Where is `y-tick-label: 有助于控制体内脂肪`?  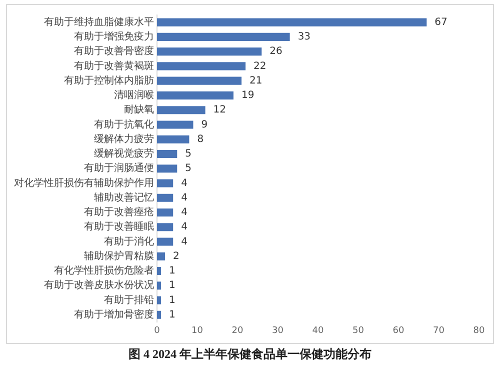
y-tick-label: 有助于控制体内脂肪 is located at coordinates (109, 80).